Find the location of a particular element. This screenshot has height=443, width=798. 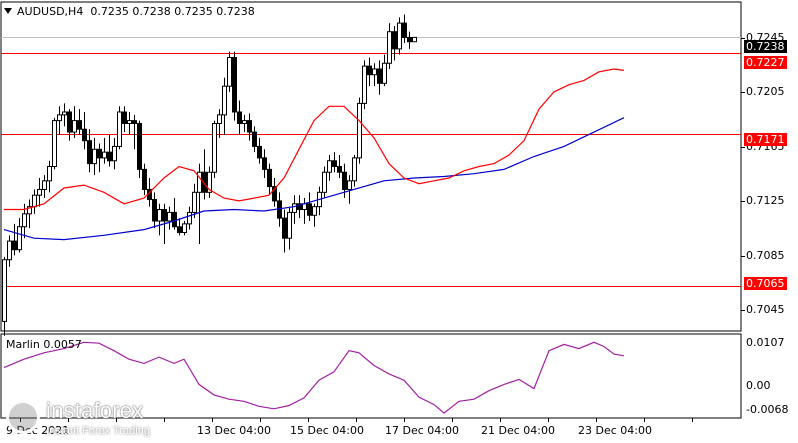

instaforex-watermark: instaforex Instant Forex Trading is located at coordinates (93, 419).